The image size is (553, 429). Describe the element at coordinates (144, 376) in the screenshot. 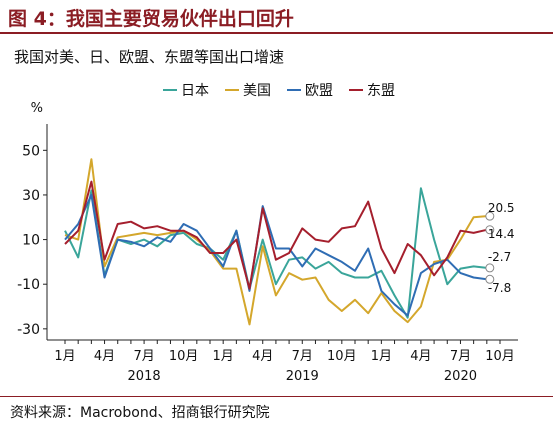

I see `year-label: 2018` at that location.